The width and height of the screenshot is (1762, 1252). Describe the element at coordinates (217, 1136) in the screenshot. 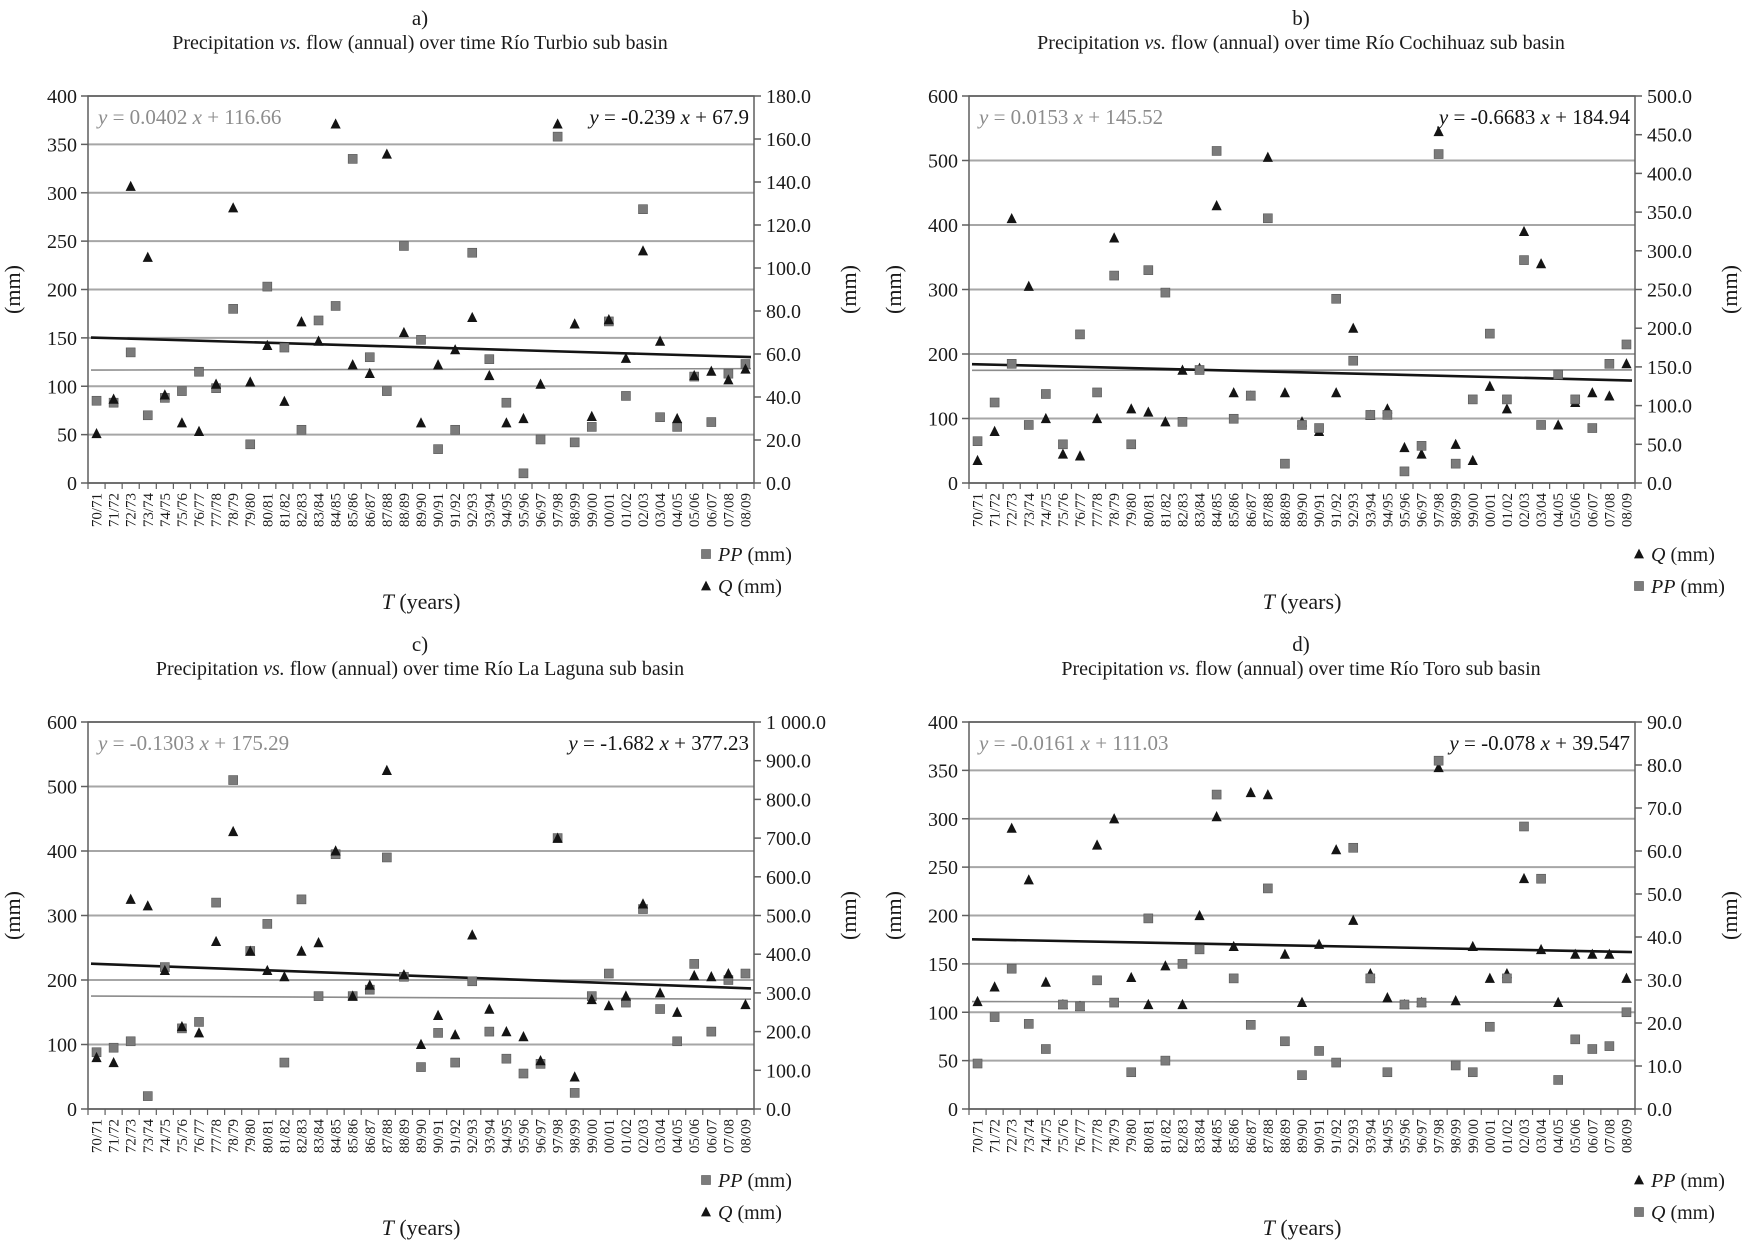

I see `x-tick-label: 77/78` at that location.